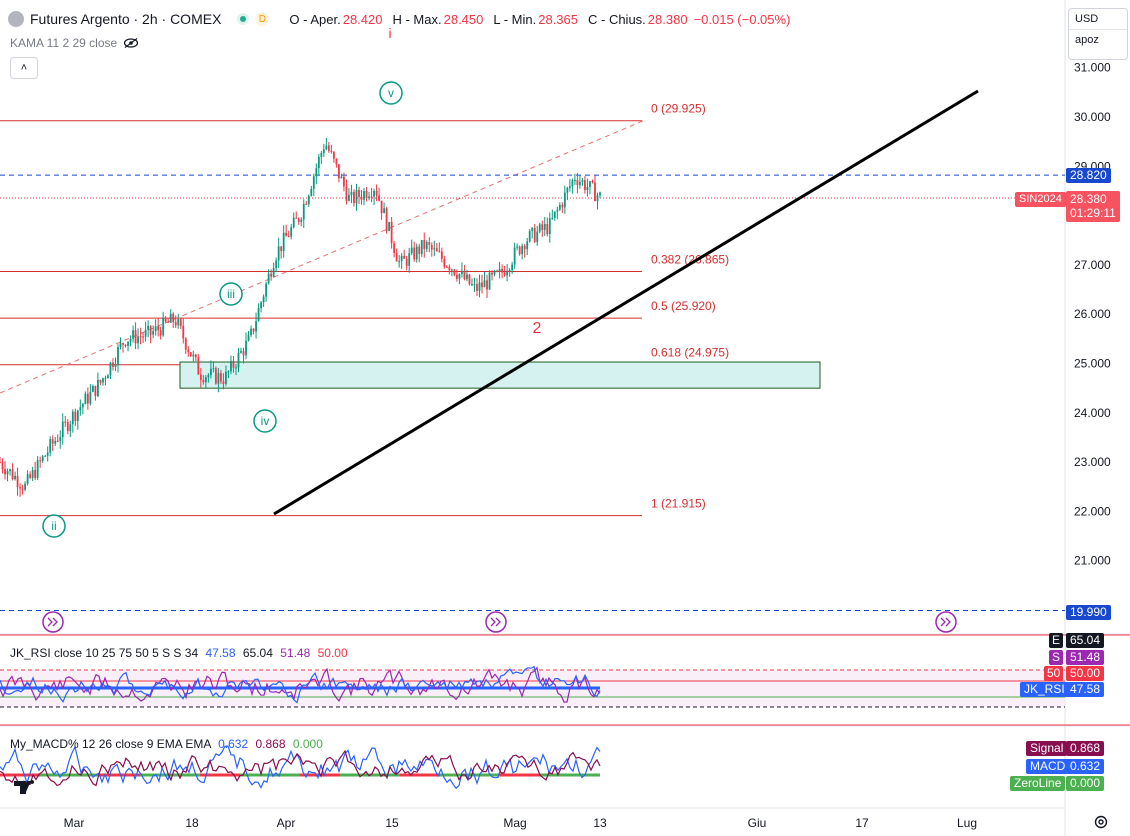 Image resolution: width=1130 pixels, height=836 pixels. I want to click on wave-ii-text: ii, so click(53, 526).